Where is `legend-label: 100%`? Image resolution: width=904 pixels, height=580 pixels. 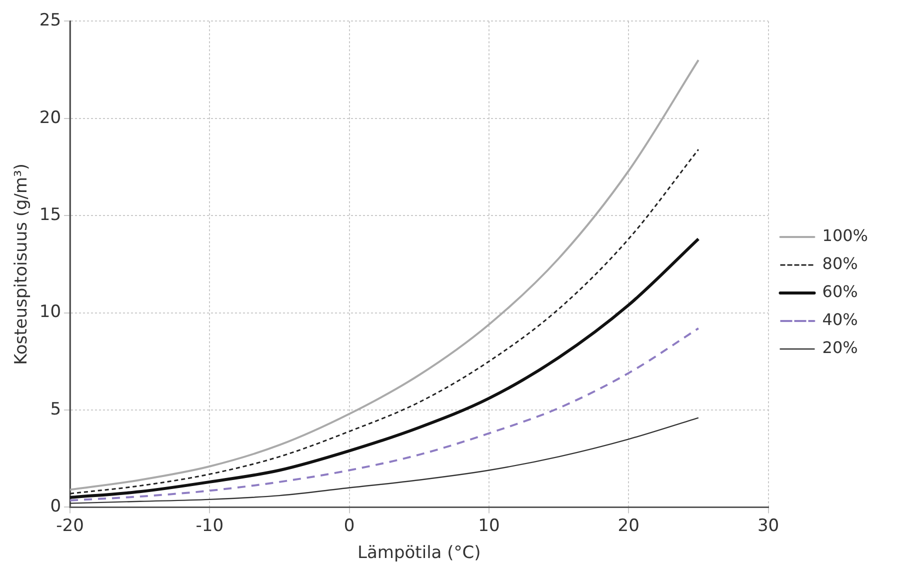 legend-label: 100% is located at coordinates (845, 236).